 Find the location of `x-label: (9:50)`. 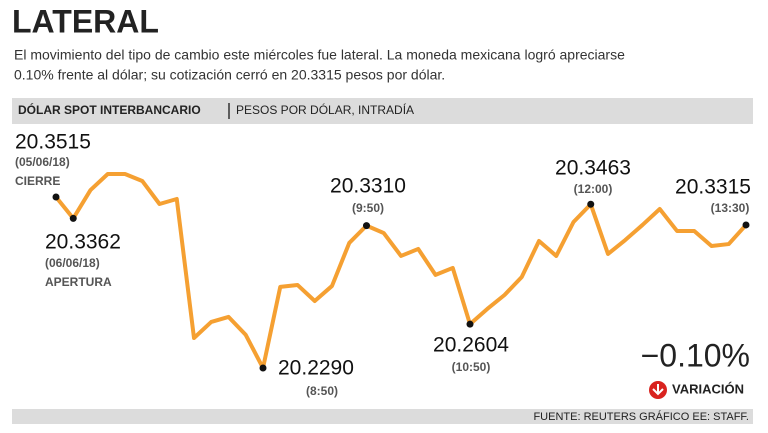

x-label: (9:50) is located at coordinates (368, 208).